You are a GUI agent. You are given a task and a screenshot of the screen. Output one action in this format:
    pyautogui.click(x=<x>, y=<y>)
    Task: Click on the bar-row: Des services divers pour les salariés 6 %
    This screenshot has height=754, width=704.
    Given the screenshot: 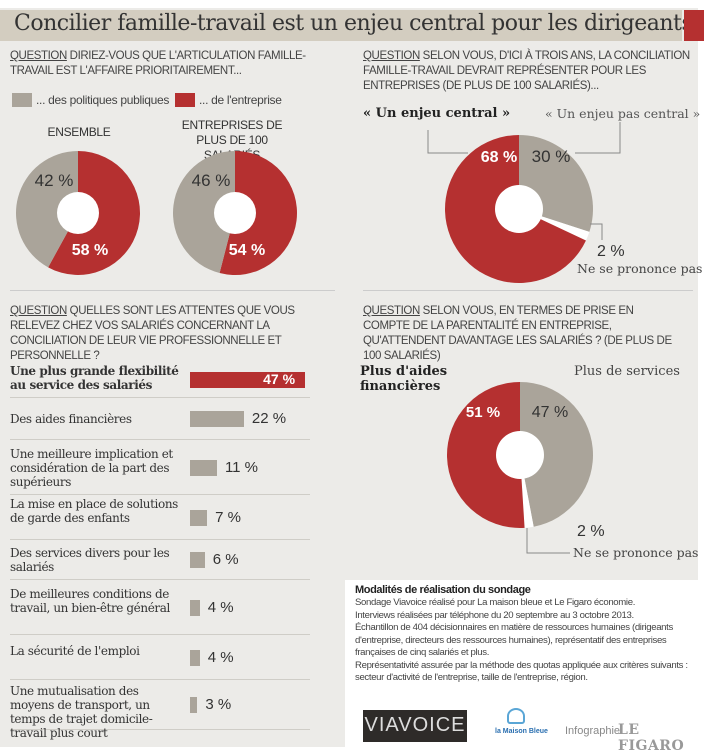 What is the action you would take?
    pyautogui.click(x=160, y=560)
    